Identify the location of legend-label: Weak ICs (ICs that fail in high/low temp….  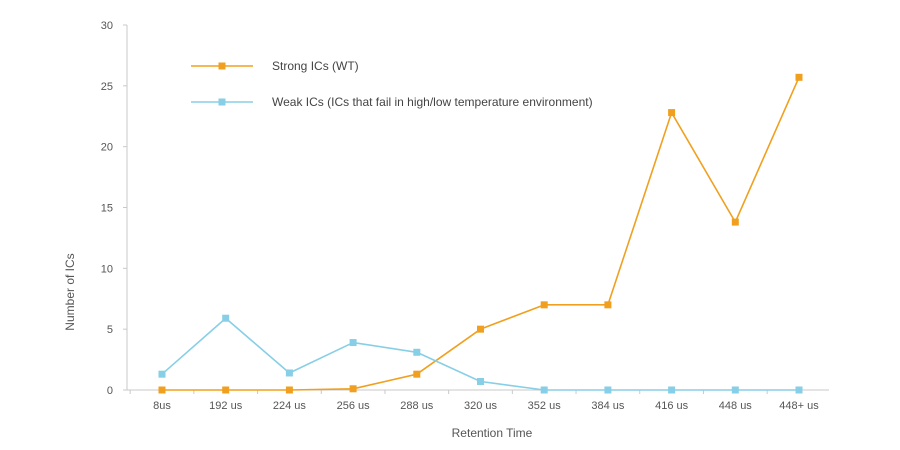
(432, 102).